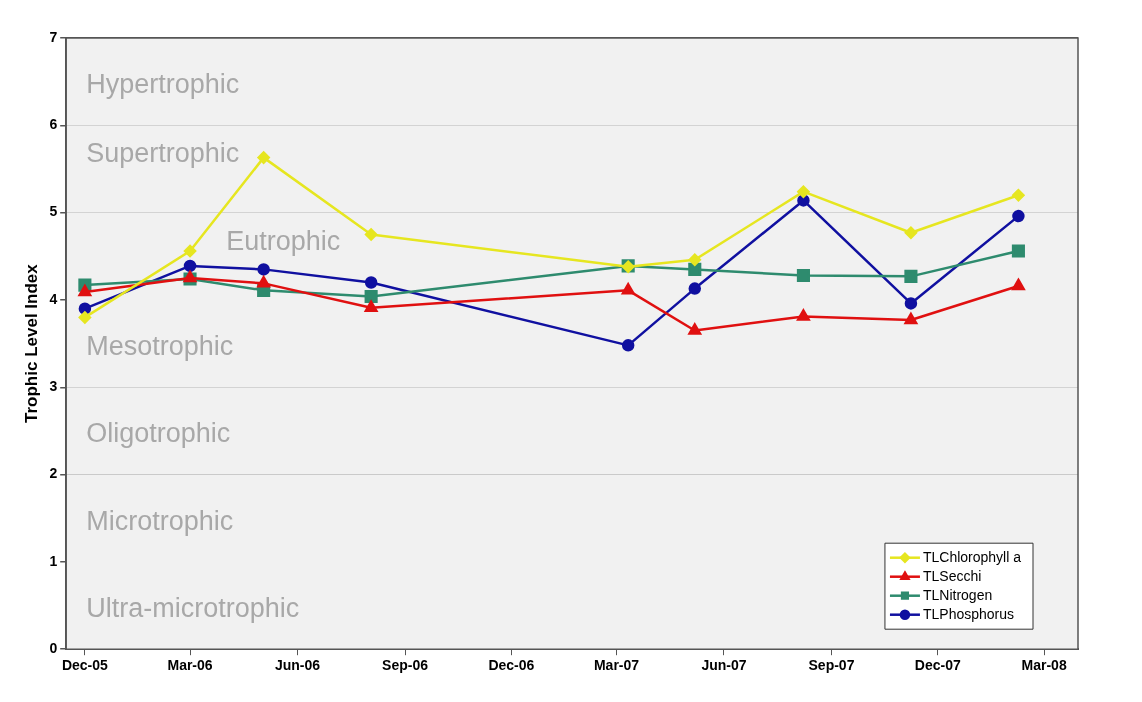  What do you see at coordinates (53, 298) in the screenshot?
I see `y-tick-label: 4` at bounding box center [53, 298].